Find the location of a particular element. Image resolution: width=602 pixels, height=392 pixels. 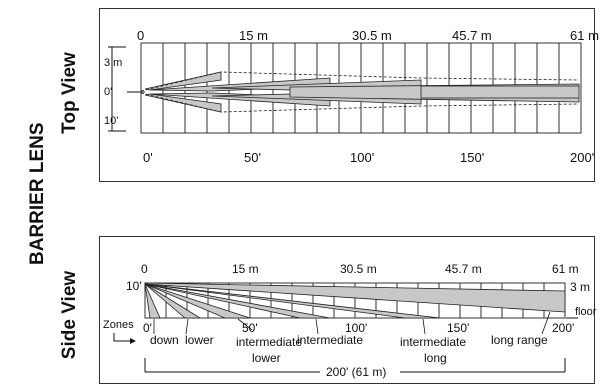

side-metric-tick: 30.5 m is located at coordinates (358, 269).